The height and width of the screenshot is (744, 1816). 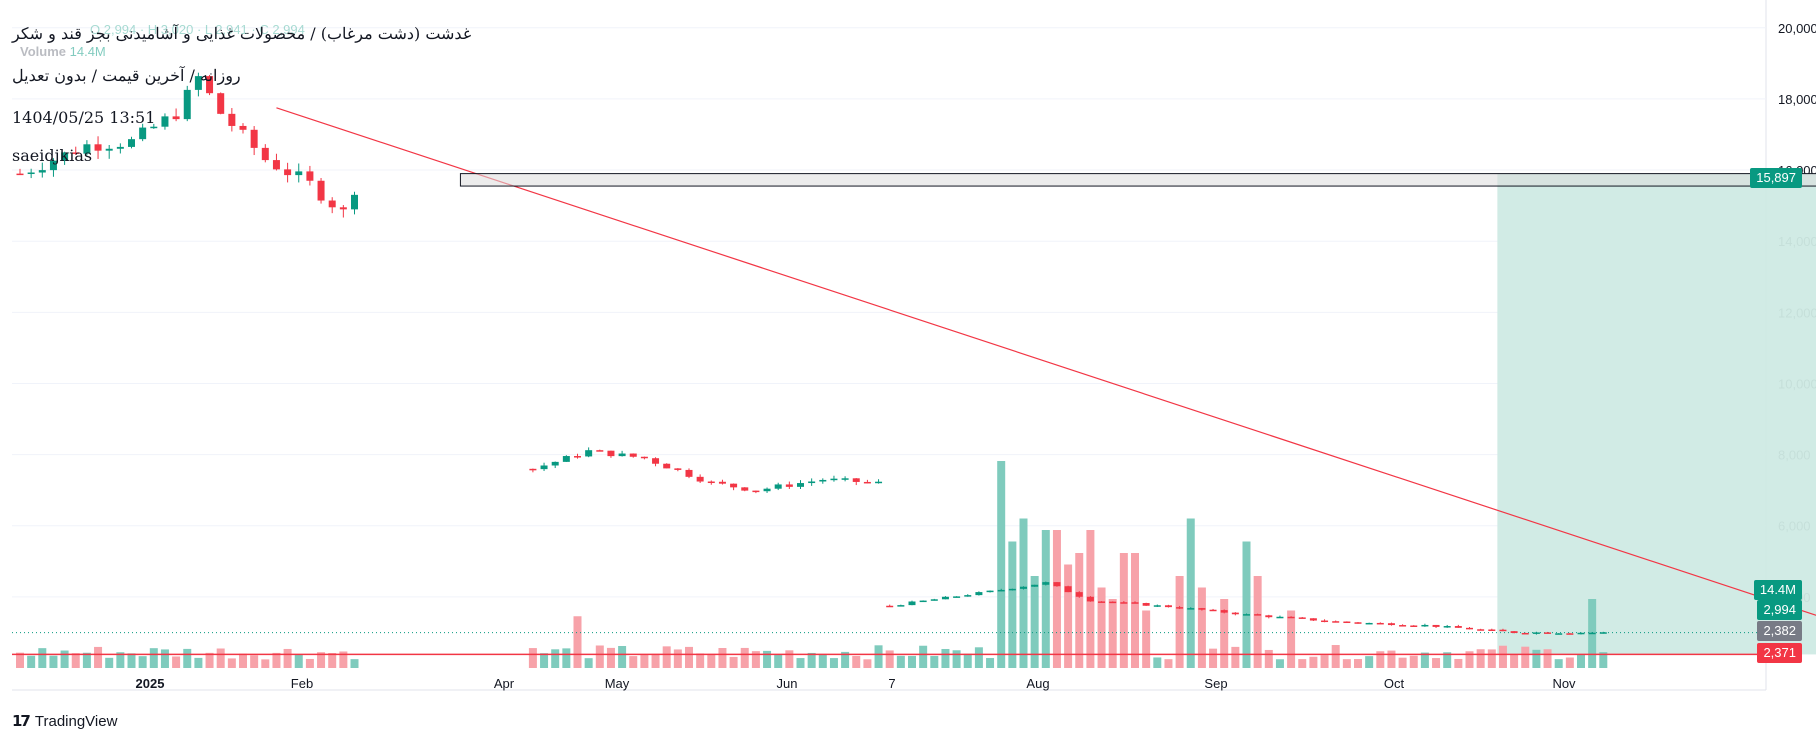 What do you see at coordinates (891, 683) in the screenshot?
I see `x-tick-label: 7` at bounding box center [891, 683].